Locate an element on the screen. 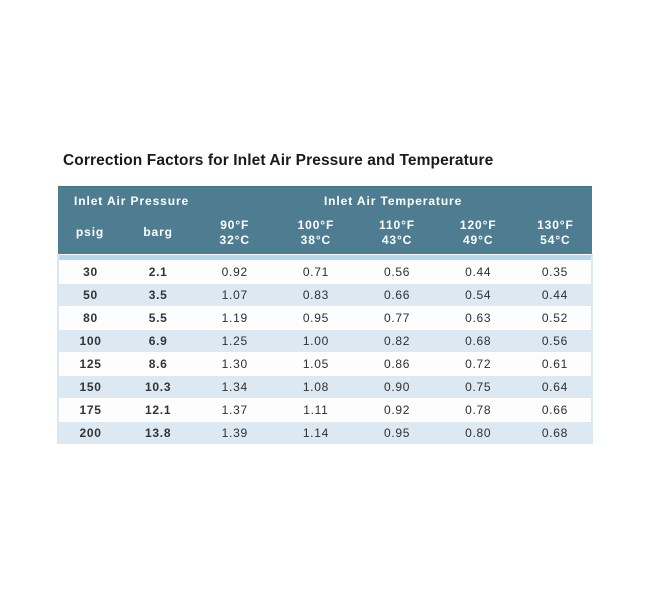  table-cell: 1.05 is located at coordinates (316, 364).